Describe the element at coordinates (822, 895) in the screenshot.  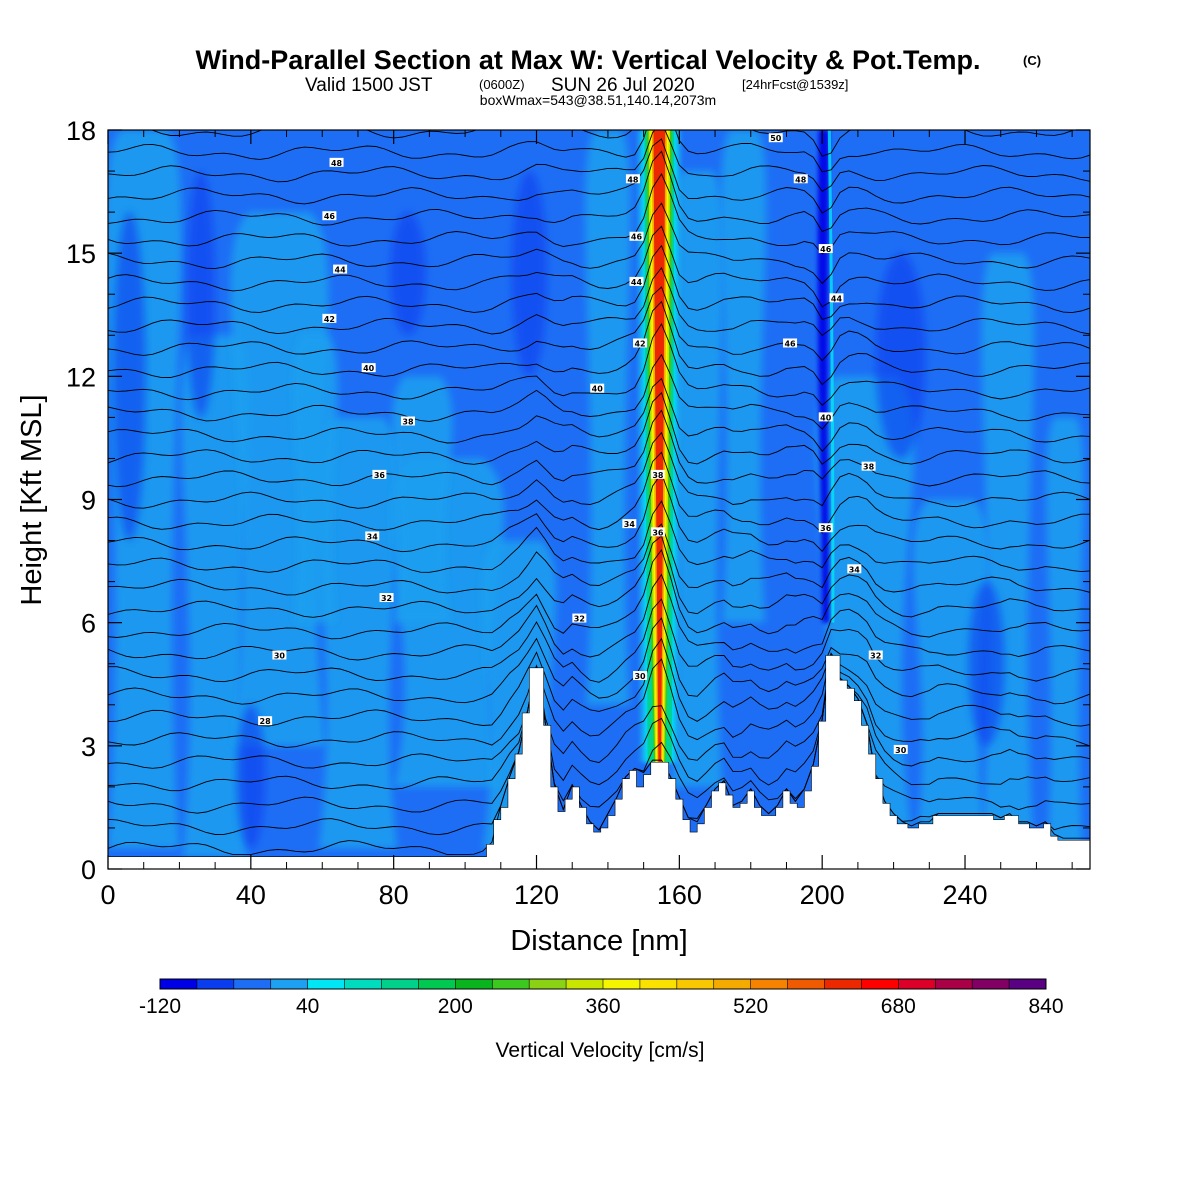
I see `x-tick-label: 200` at that location.